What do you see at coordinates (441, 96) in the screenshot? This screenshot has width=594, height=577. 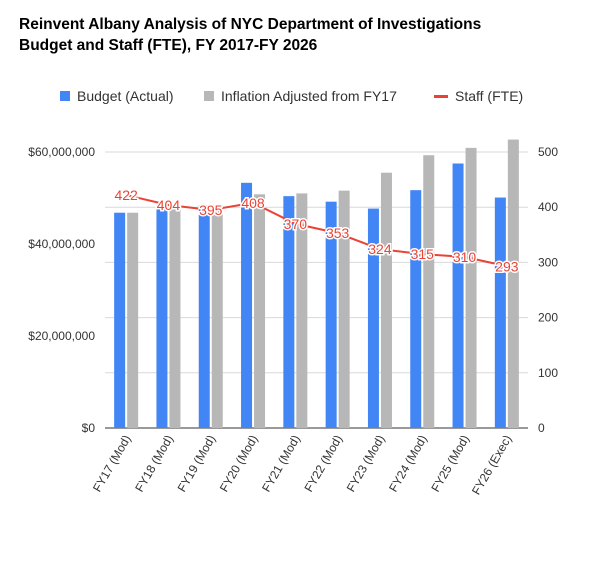 I see `legend-swatch-staff` at bounding box center [441, 96].